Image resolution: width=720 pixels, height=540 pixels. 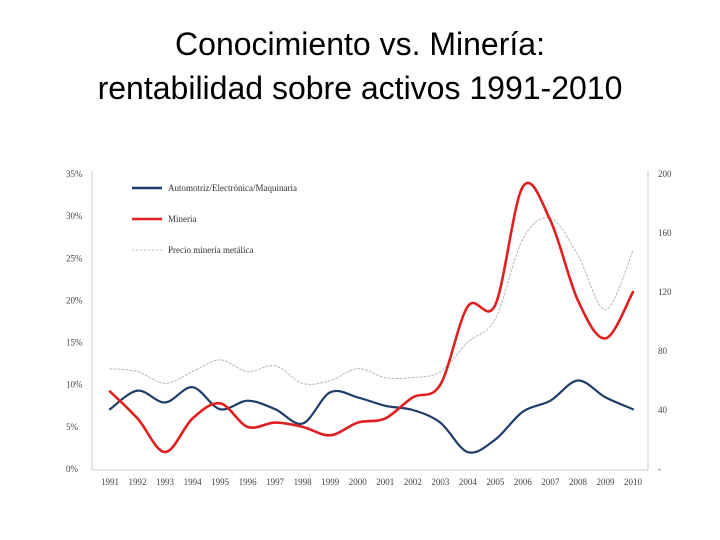 I want to click on x-tick-label: 2008, so click(x=578, y=482).